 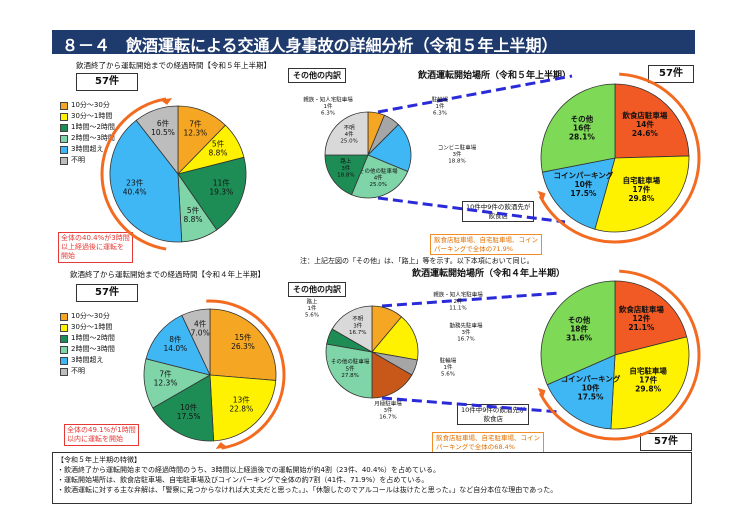 I want to click on data-label: 路上, so click(x=346, y=161).